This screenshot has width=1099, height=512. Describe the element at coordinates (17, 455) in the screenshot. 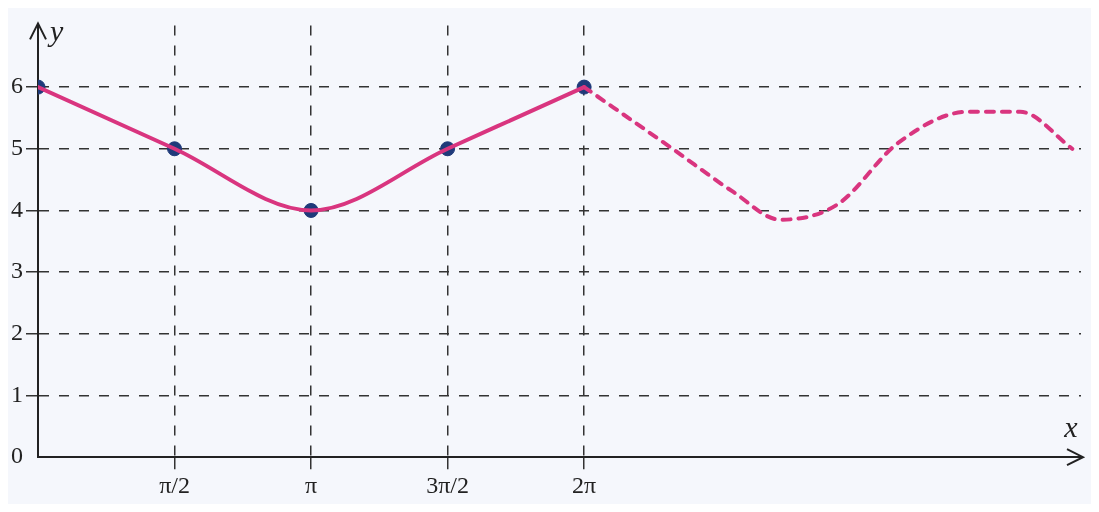

I see `y-tick-label: 0` at that location.